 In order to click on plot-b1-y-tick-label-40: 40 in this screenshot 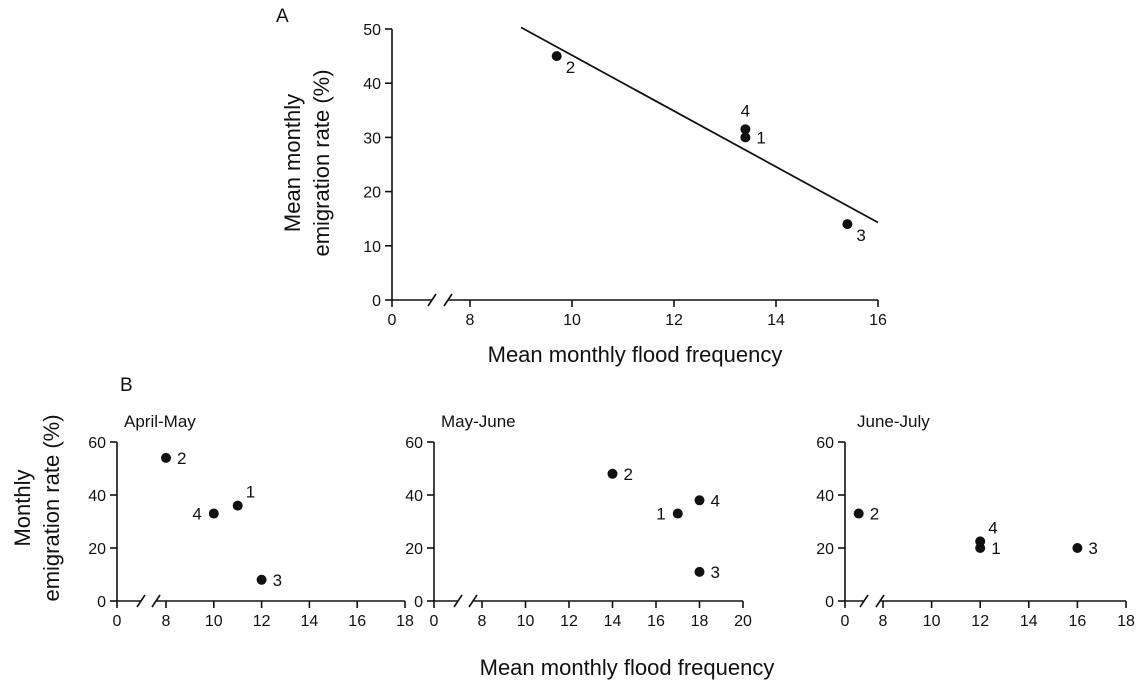, I will do `click(97, 496)`.